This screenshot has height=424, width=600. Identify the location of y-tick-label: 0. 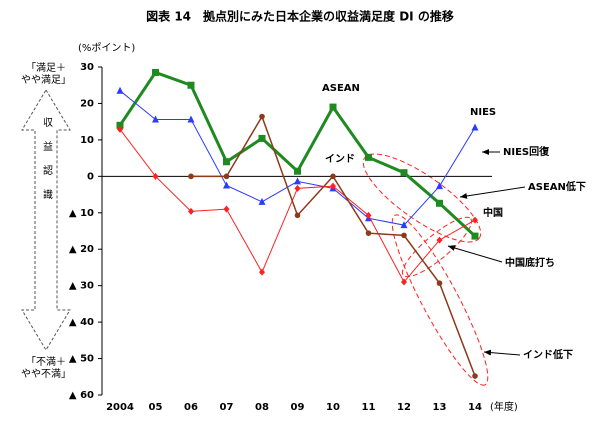
(90, 176).